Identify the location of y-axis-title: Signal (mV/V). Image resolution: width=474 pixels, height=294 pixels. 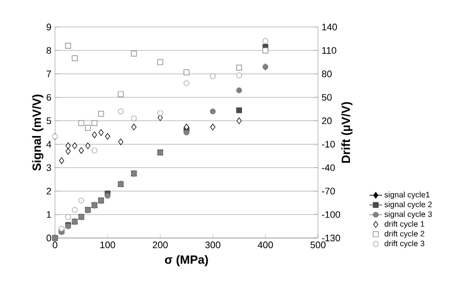
(38, 132).